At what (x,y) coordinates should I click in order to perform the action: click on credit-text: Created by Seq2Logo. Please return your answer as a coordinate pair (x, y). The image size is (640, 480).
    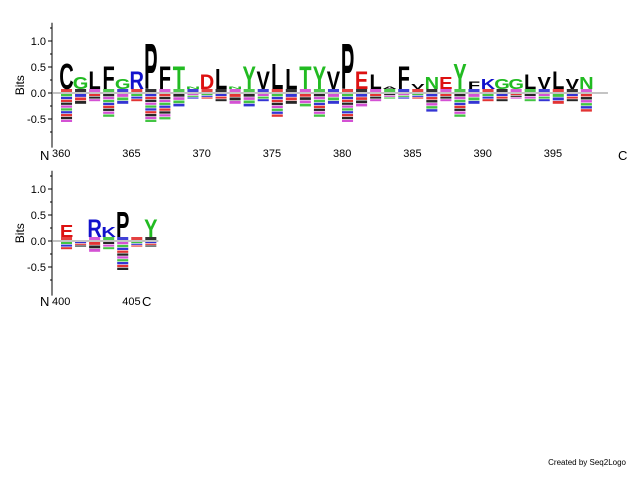
    Looking at the image, I should click on (587, 462).